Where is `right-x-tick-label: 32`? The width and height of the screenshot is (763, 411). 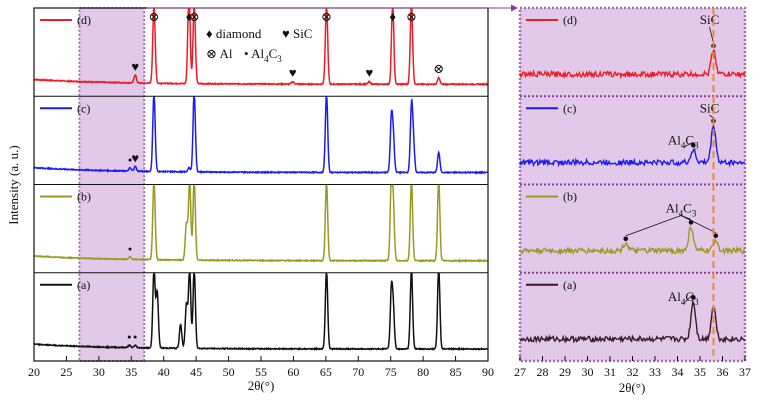
right-x-tick-label: 32 is located at coordinates (633, 372).